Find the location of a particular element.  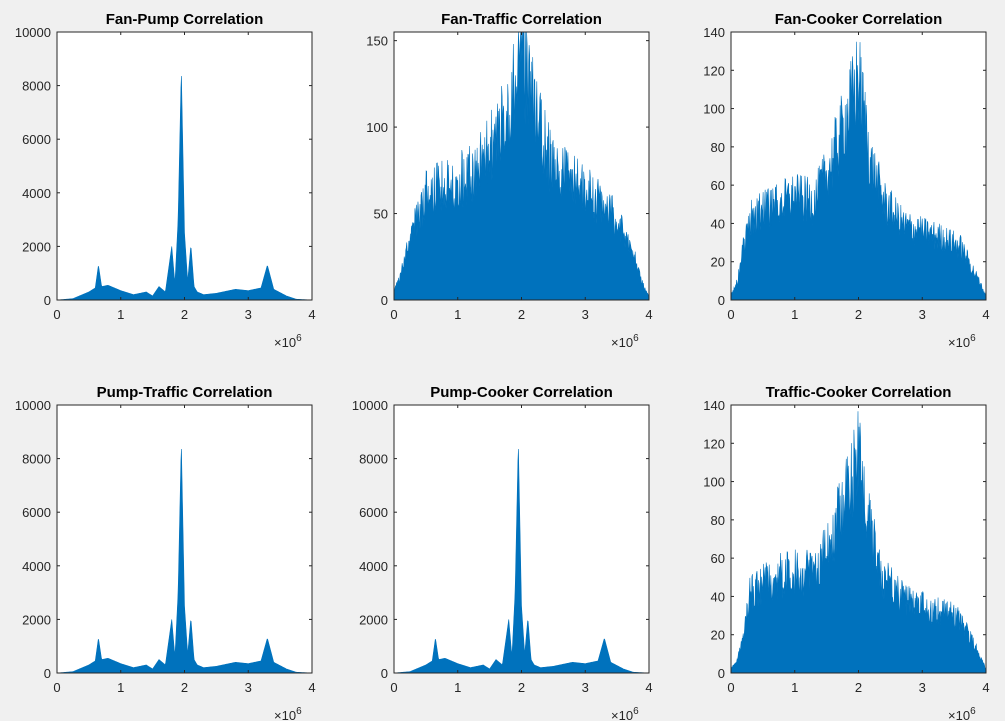

y-tick-label: 50 is located at coordinates (381, 214).